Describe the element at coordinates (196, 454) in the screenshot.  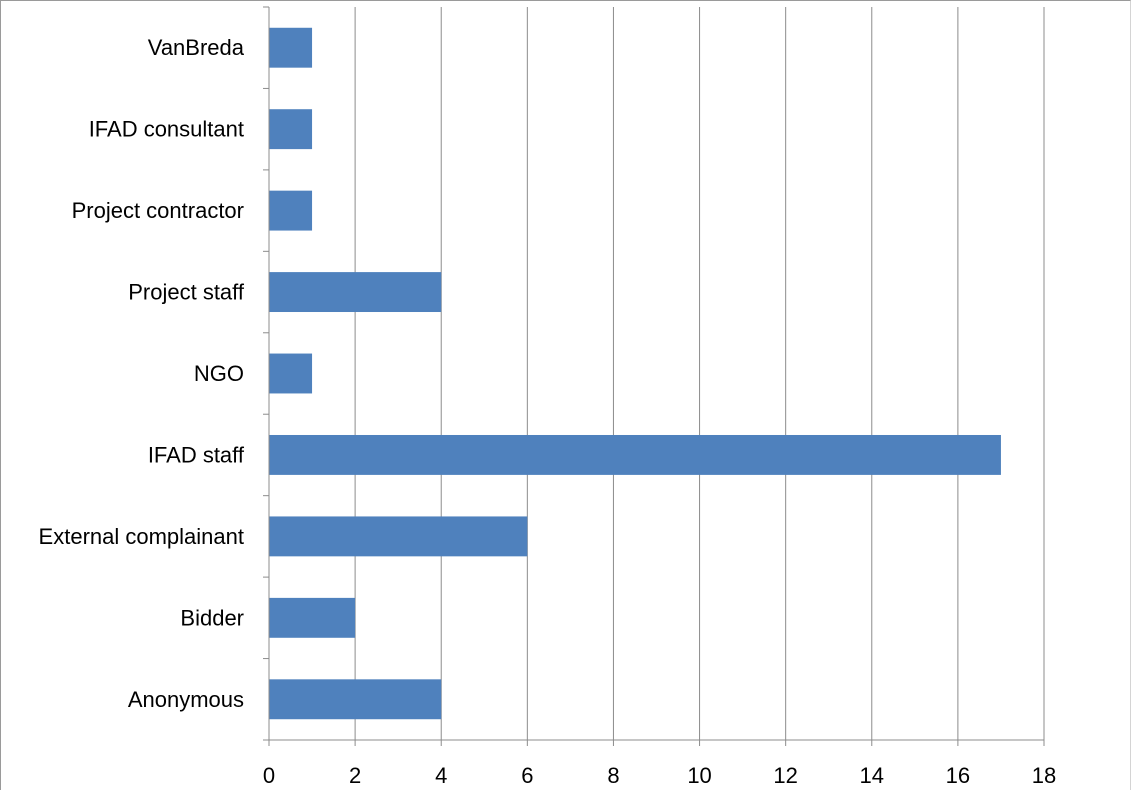
I see `category-label: IFAD staff` at that location.